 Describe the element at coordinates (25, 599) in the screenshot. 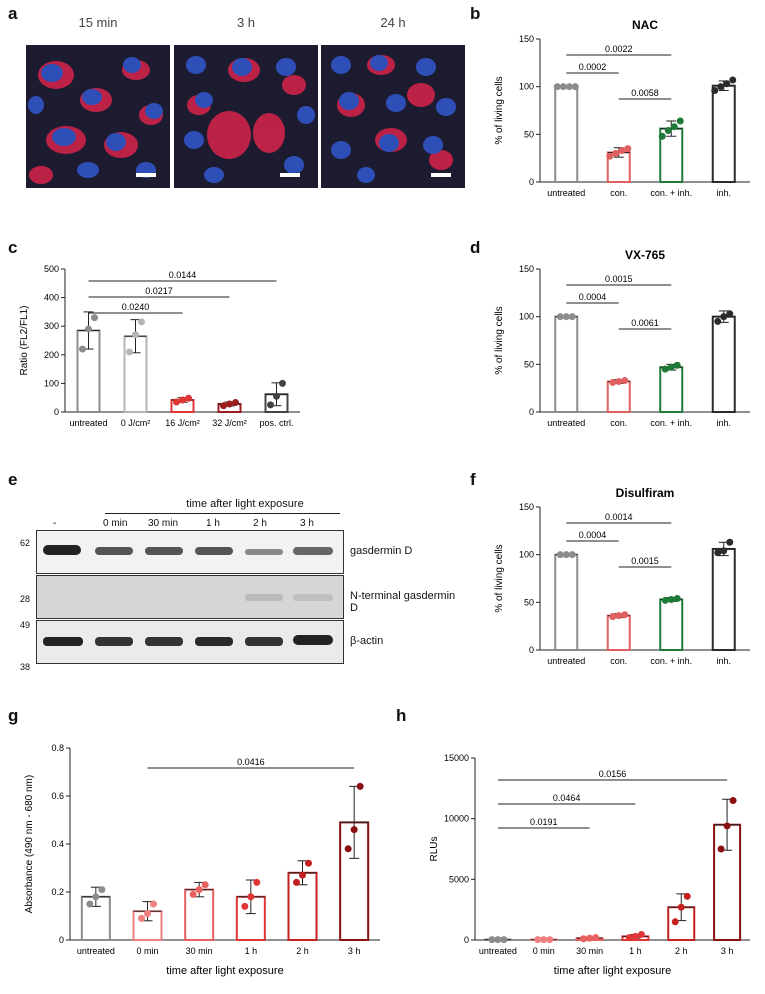

I see `marker-28: 28` at that location.